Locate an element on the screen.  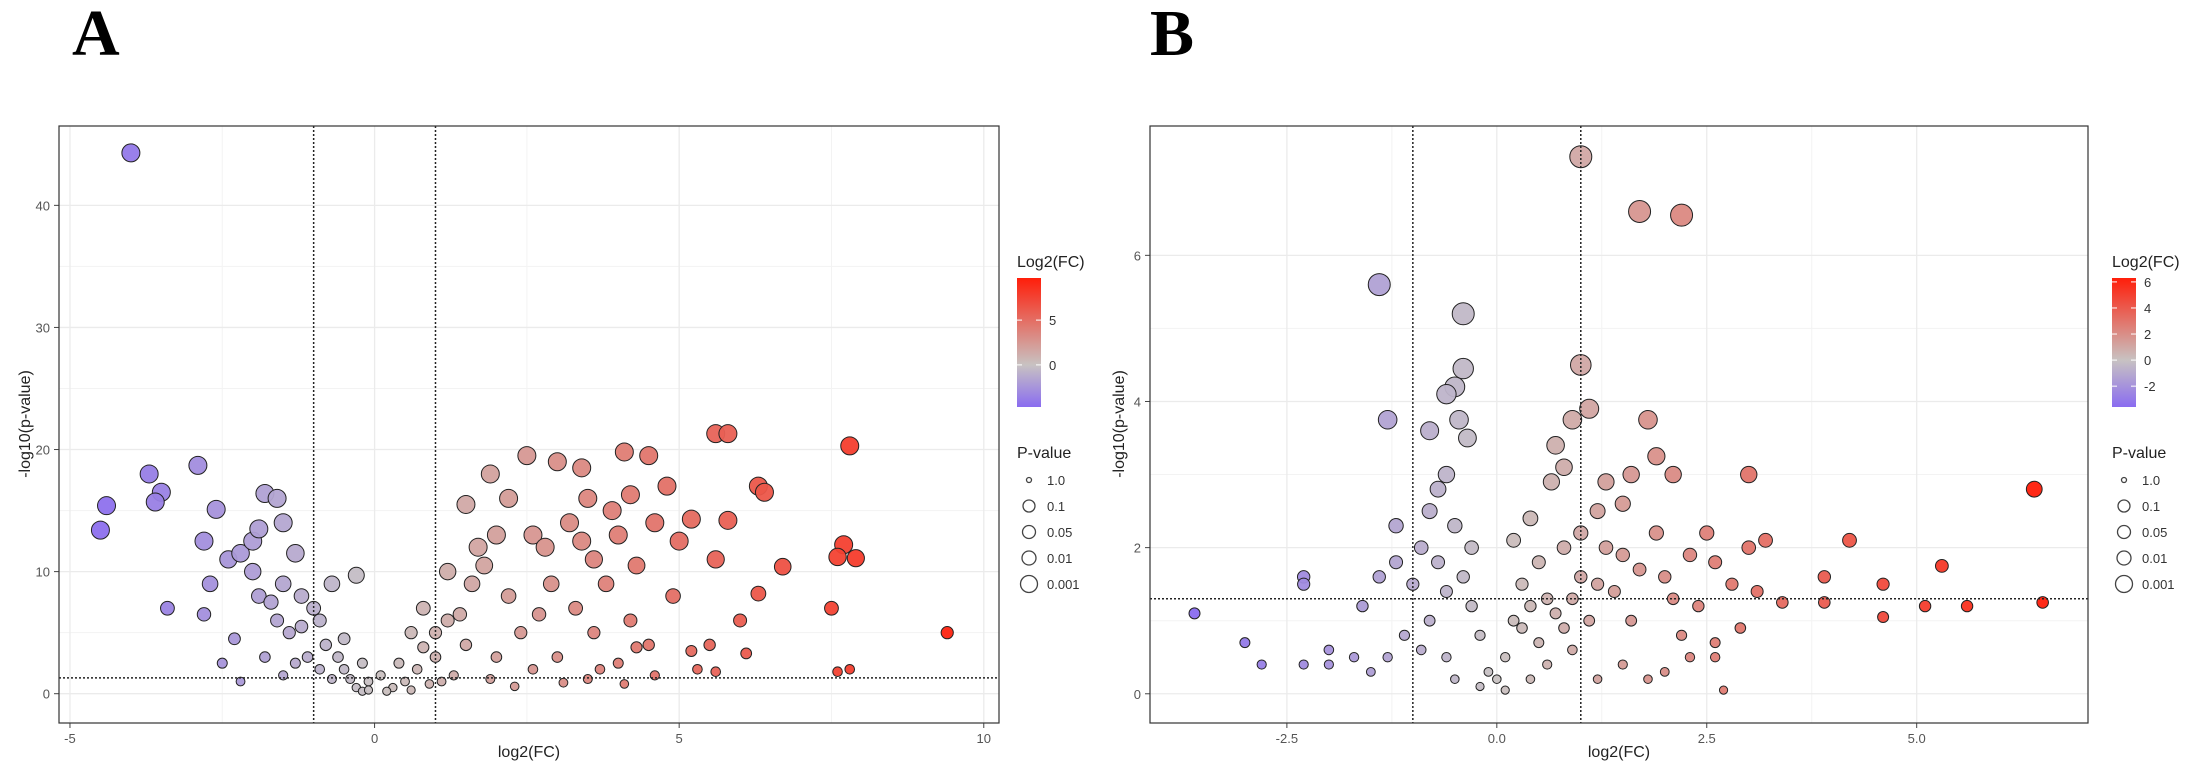
y-tick-label: 0 is located at coordinates (1137, 694).